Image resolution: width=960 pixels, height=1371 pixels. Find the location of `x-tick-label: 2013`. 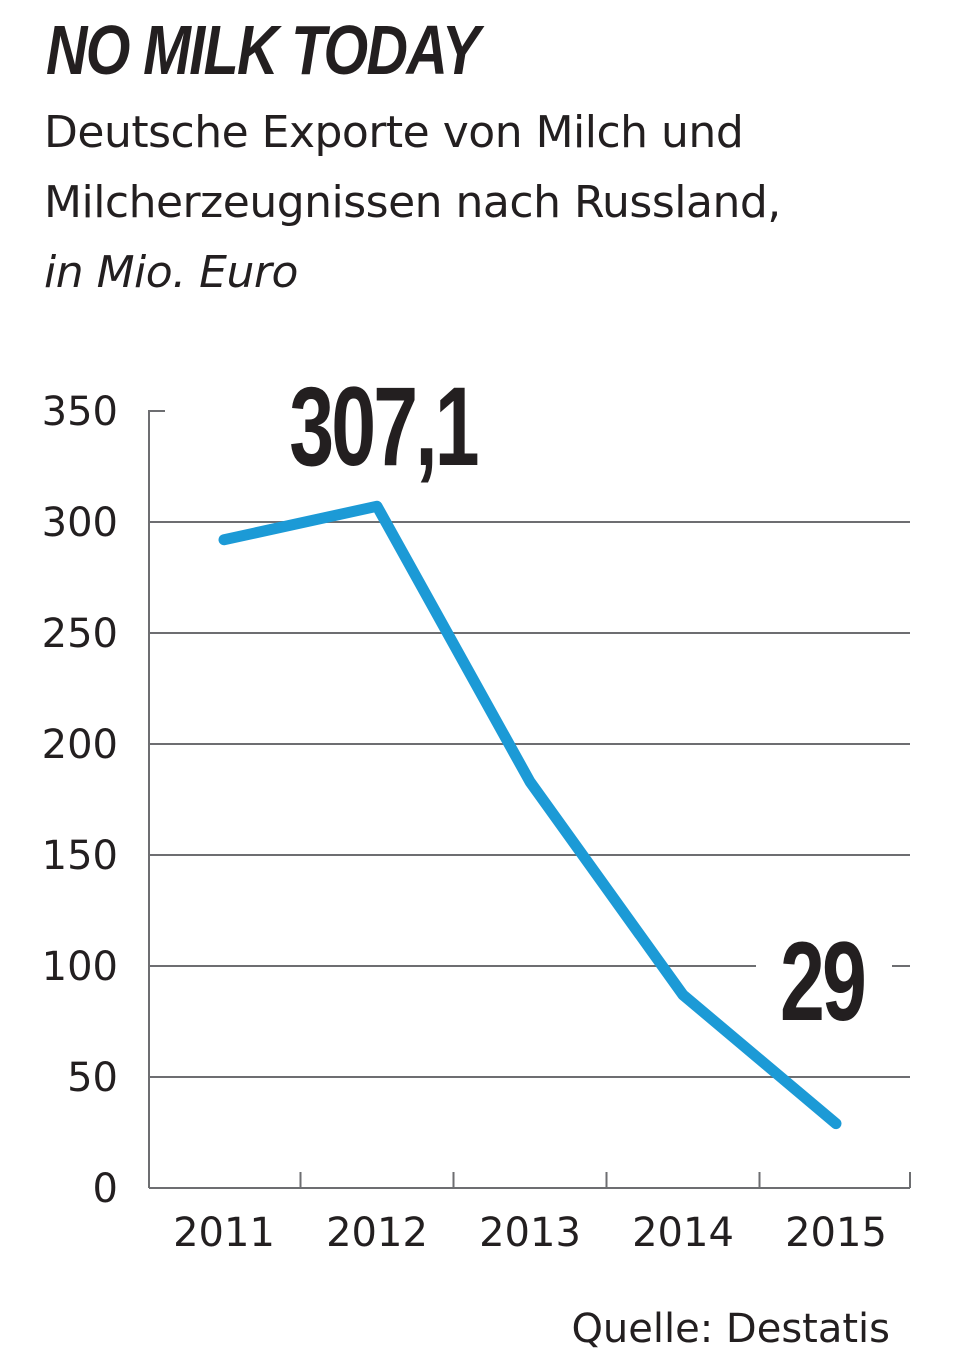

x-tick-label: 2013 is located at coordinates (530, 1233).